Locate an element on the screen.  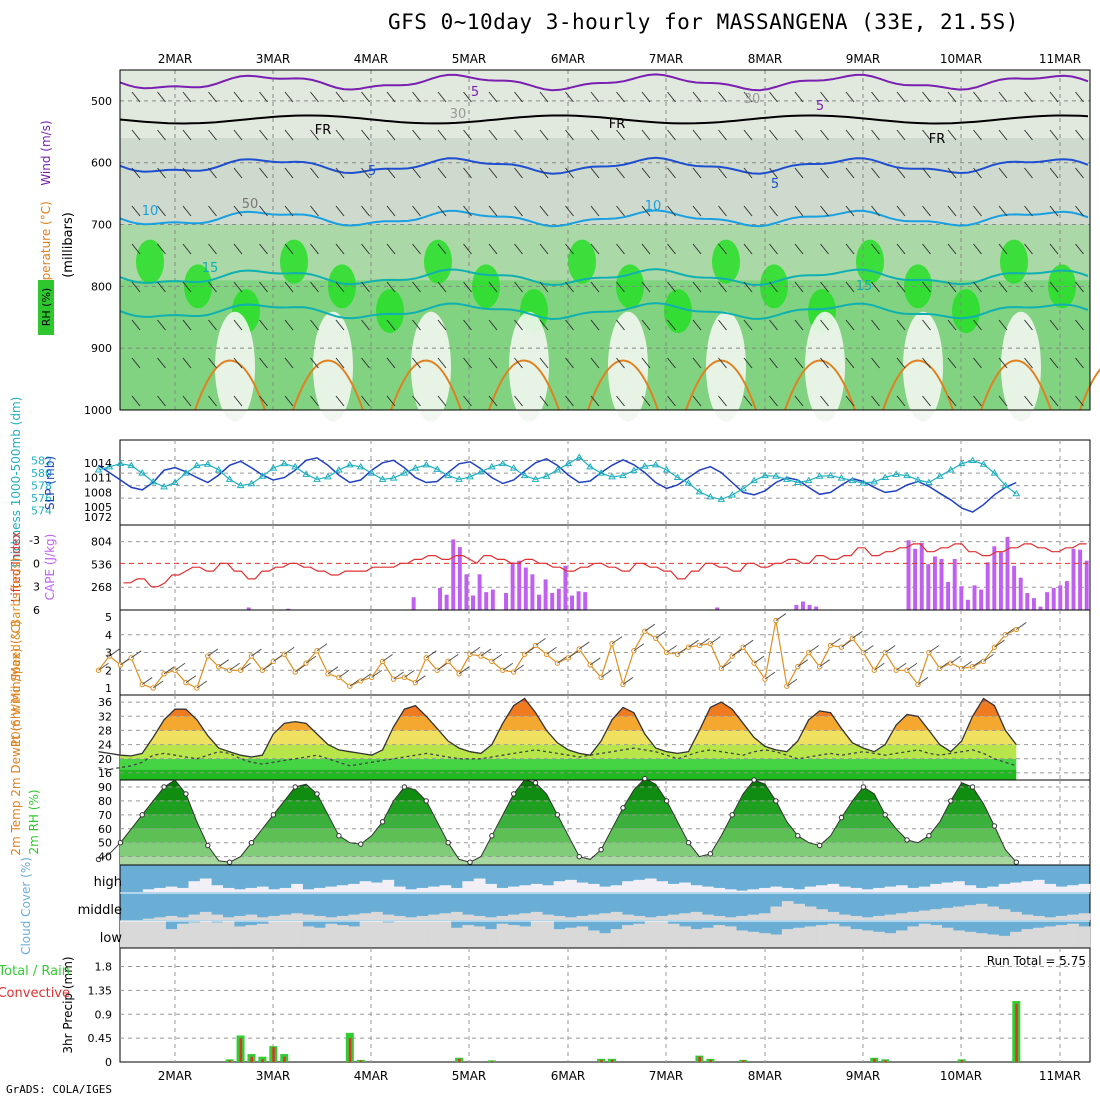
temp-isoline-warm is located at coordinates (820, 385).